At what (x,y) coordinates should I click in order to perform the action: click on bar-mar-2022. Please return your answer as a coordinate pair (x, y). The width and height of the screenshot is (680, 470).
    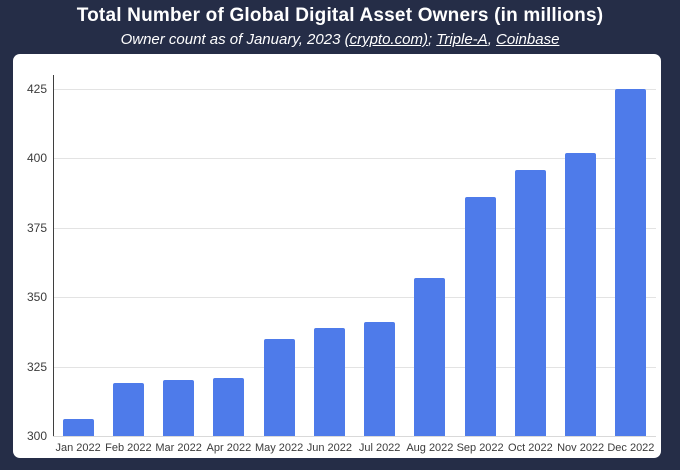
    Looking at the image, I should click on (179, 408).